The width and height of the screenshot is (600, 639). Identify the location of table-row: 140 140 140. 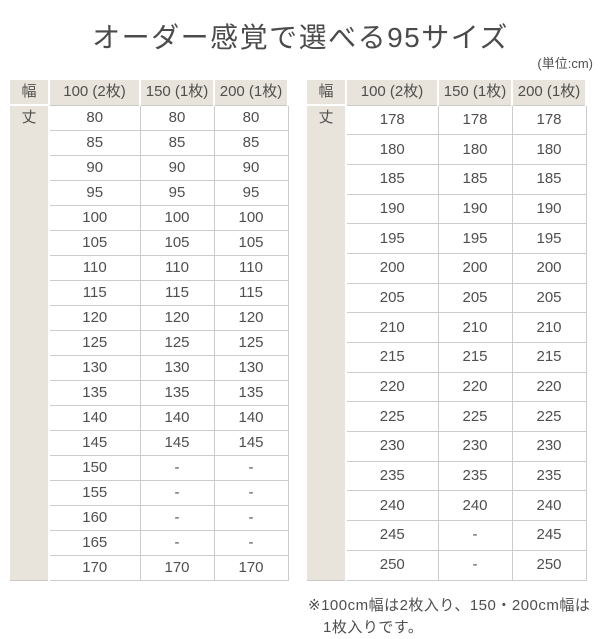
(149, 417).